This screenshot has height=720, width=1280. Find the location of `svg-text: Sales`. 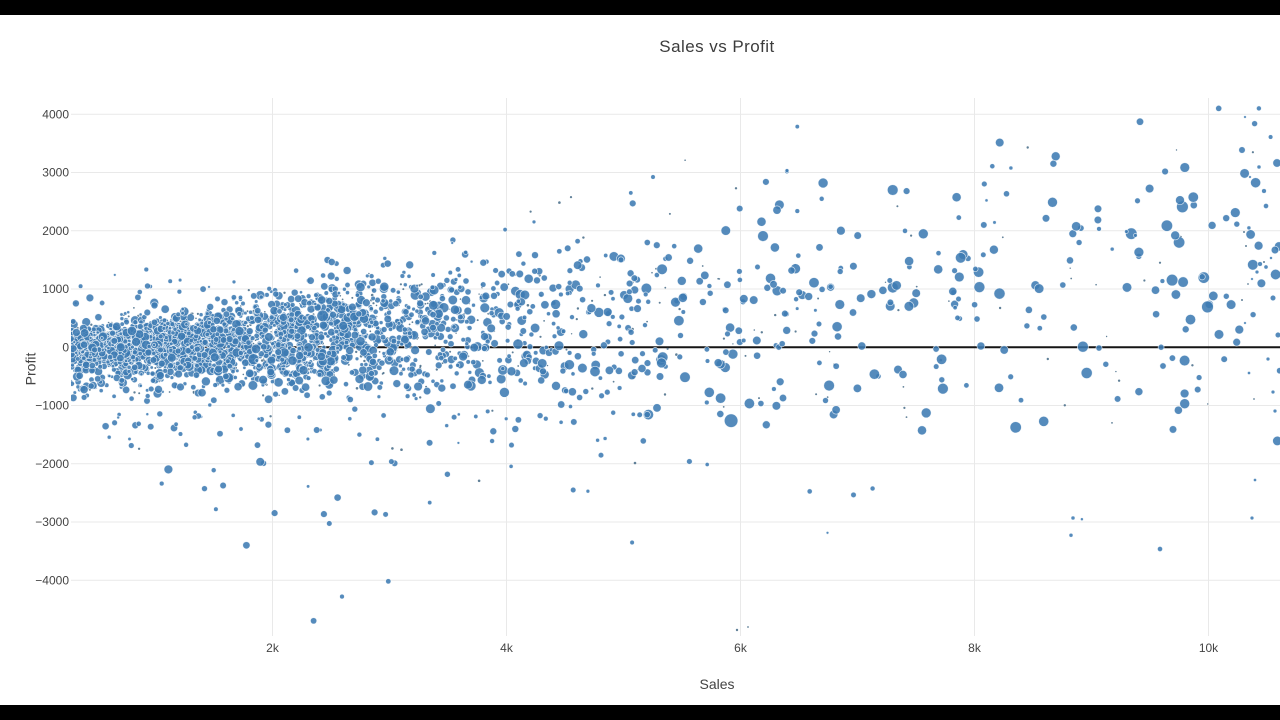

svg-text: Sales is located at coordinates (716, 684).